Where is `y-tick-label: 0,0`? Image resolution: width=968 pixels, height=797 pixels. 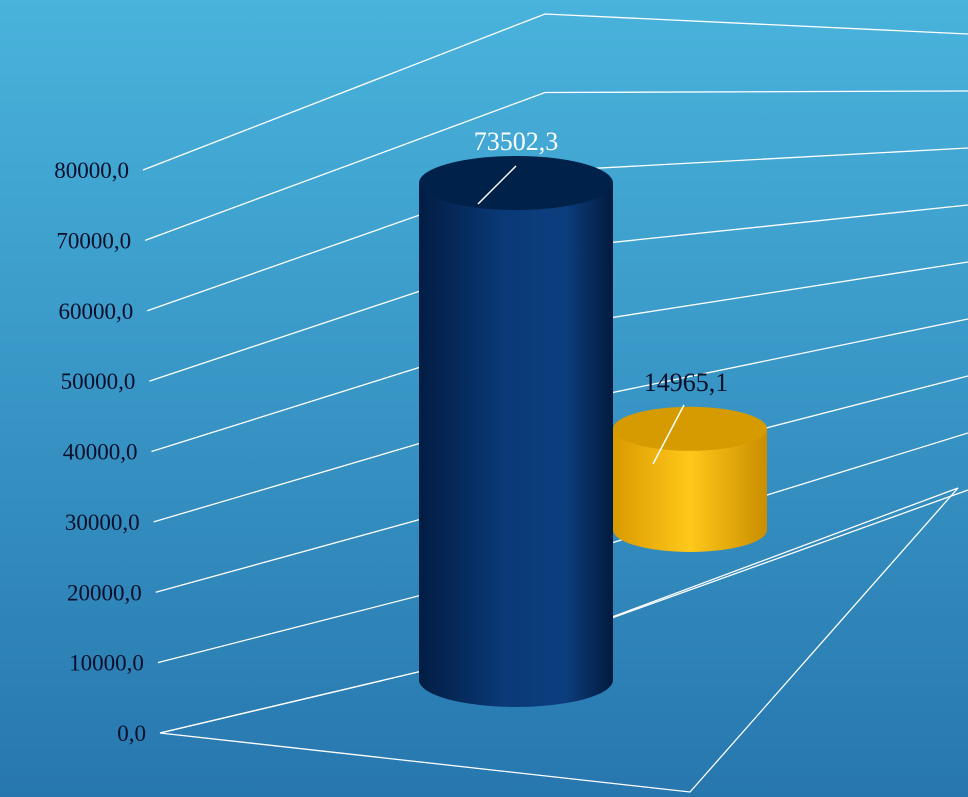 y-tick-label: 0,0 is located at coordinates (131, 733).